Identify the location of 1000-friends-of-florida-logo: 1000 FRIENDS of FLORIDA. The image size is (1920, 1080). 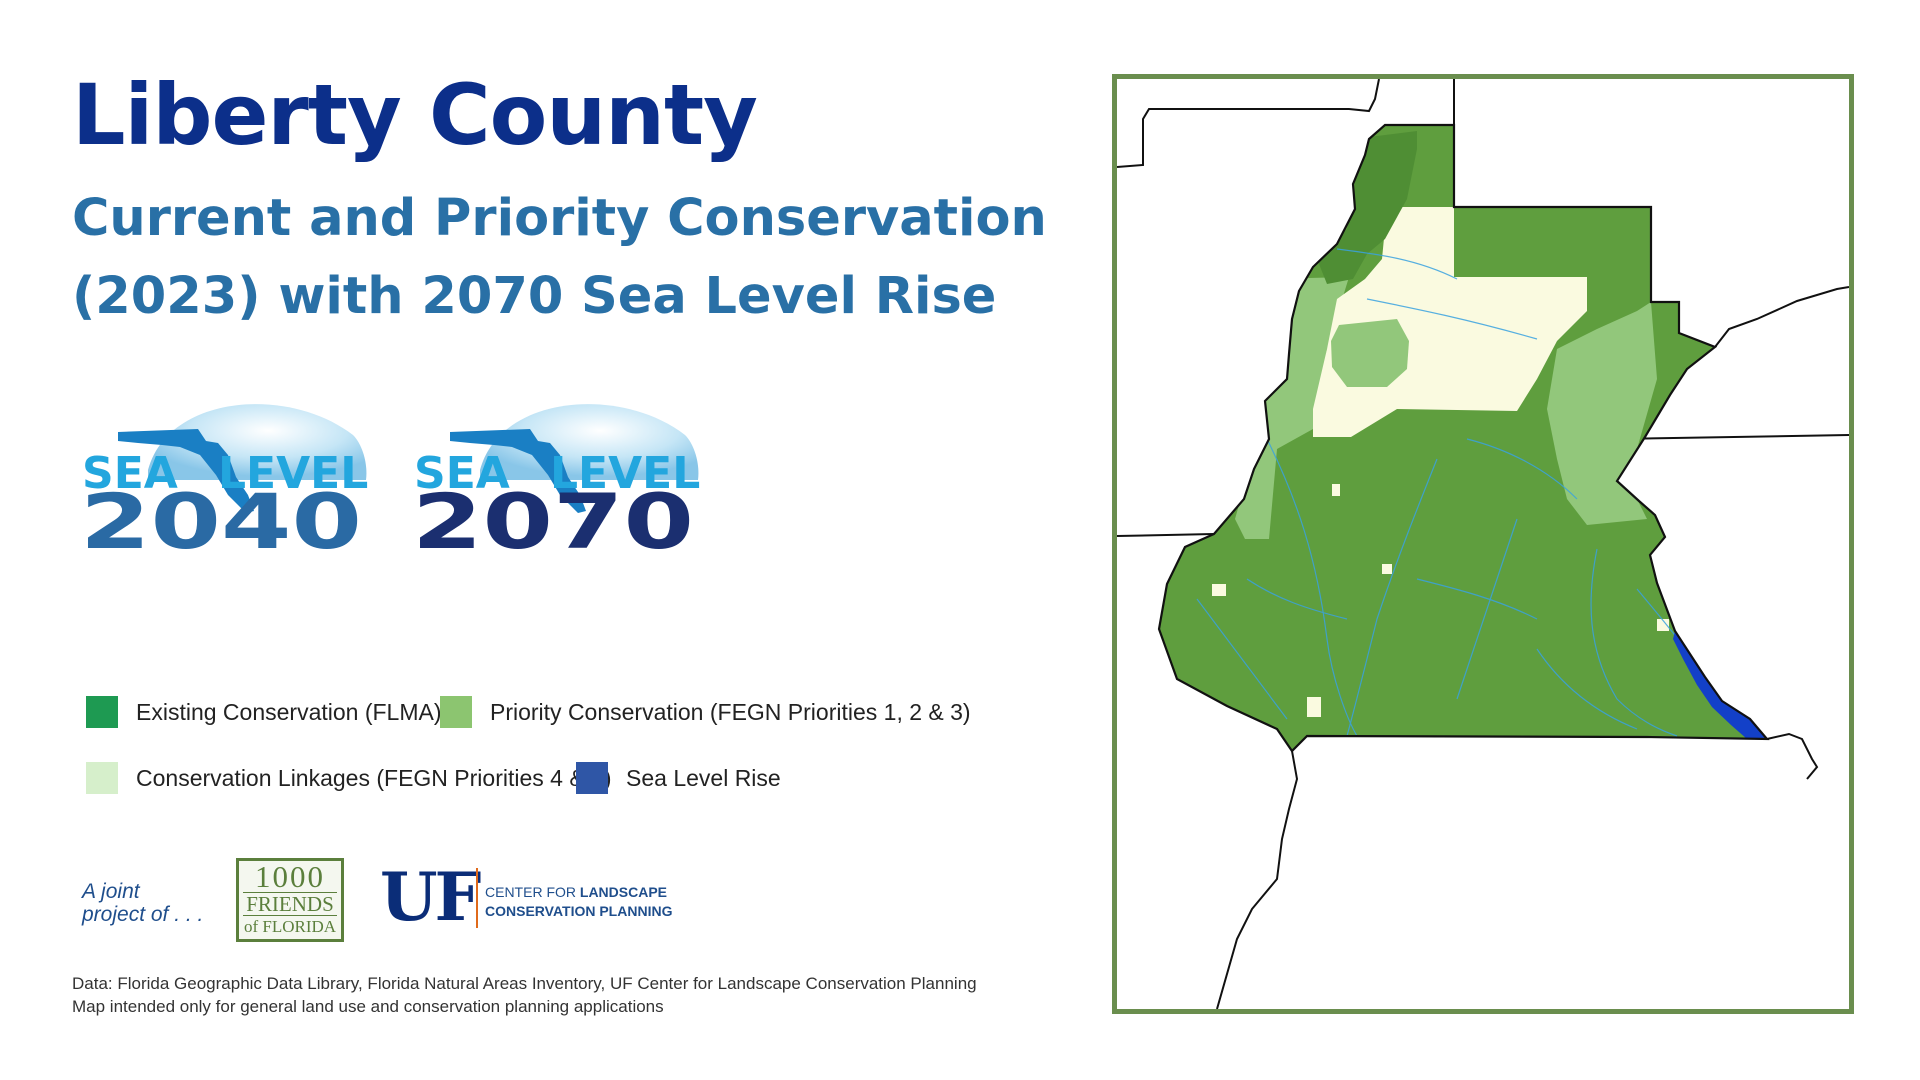
(290, 900).